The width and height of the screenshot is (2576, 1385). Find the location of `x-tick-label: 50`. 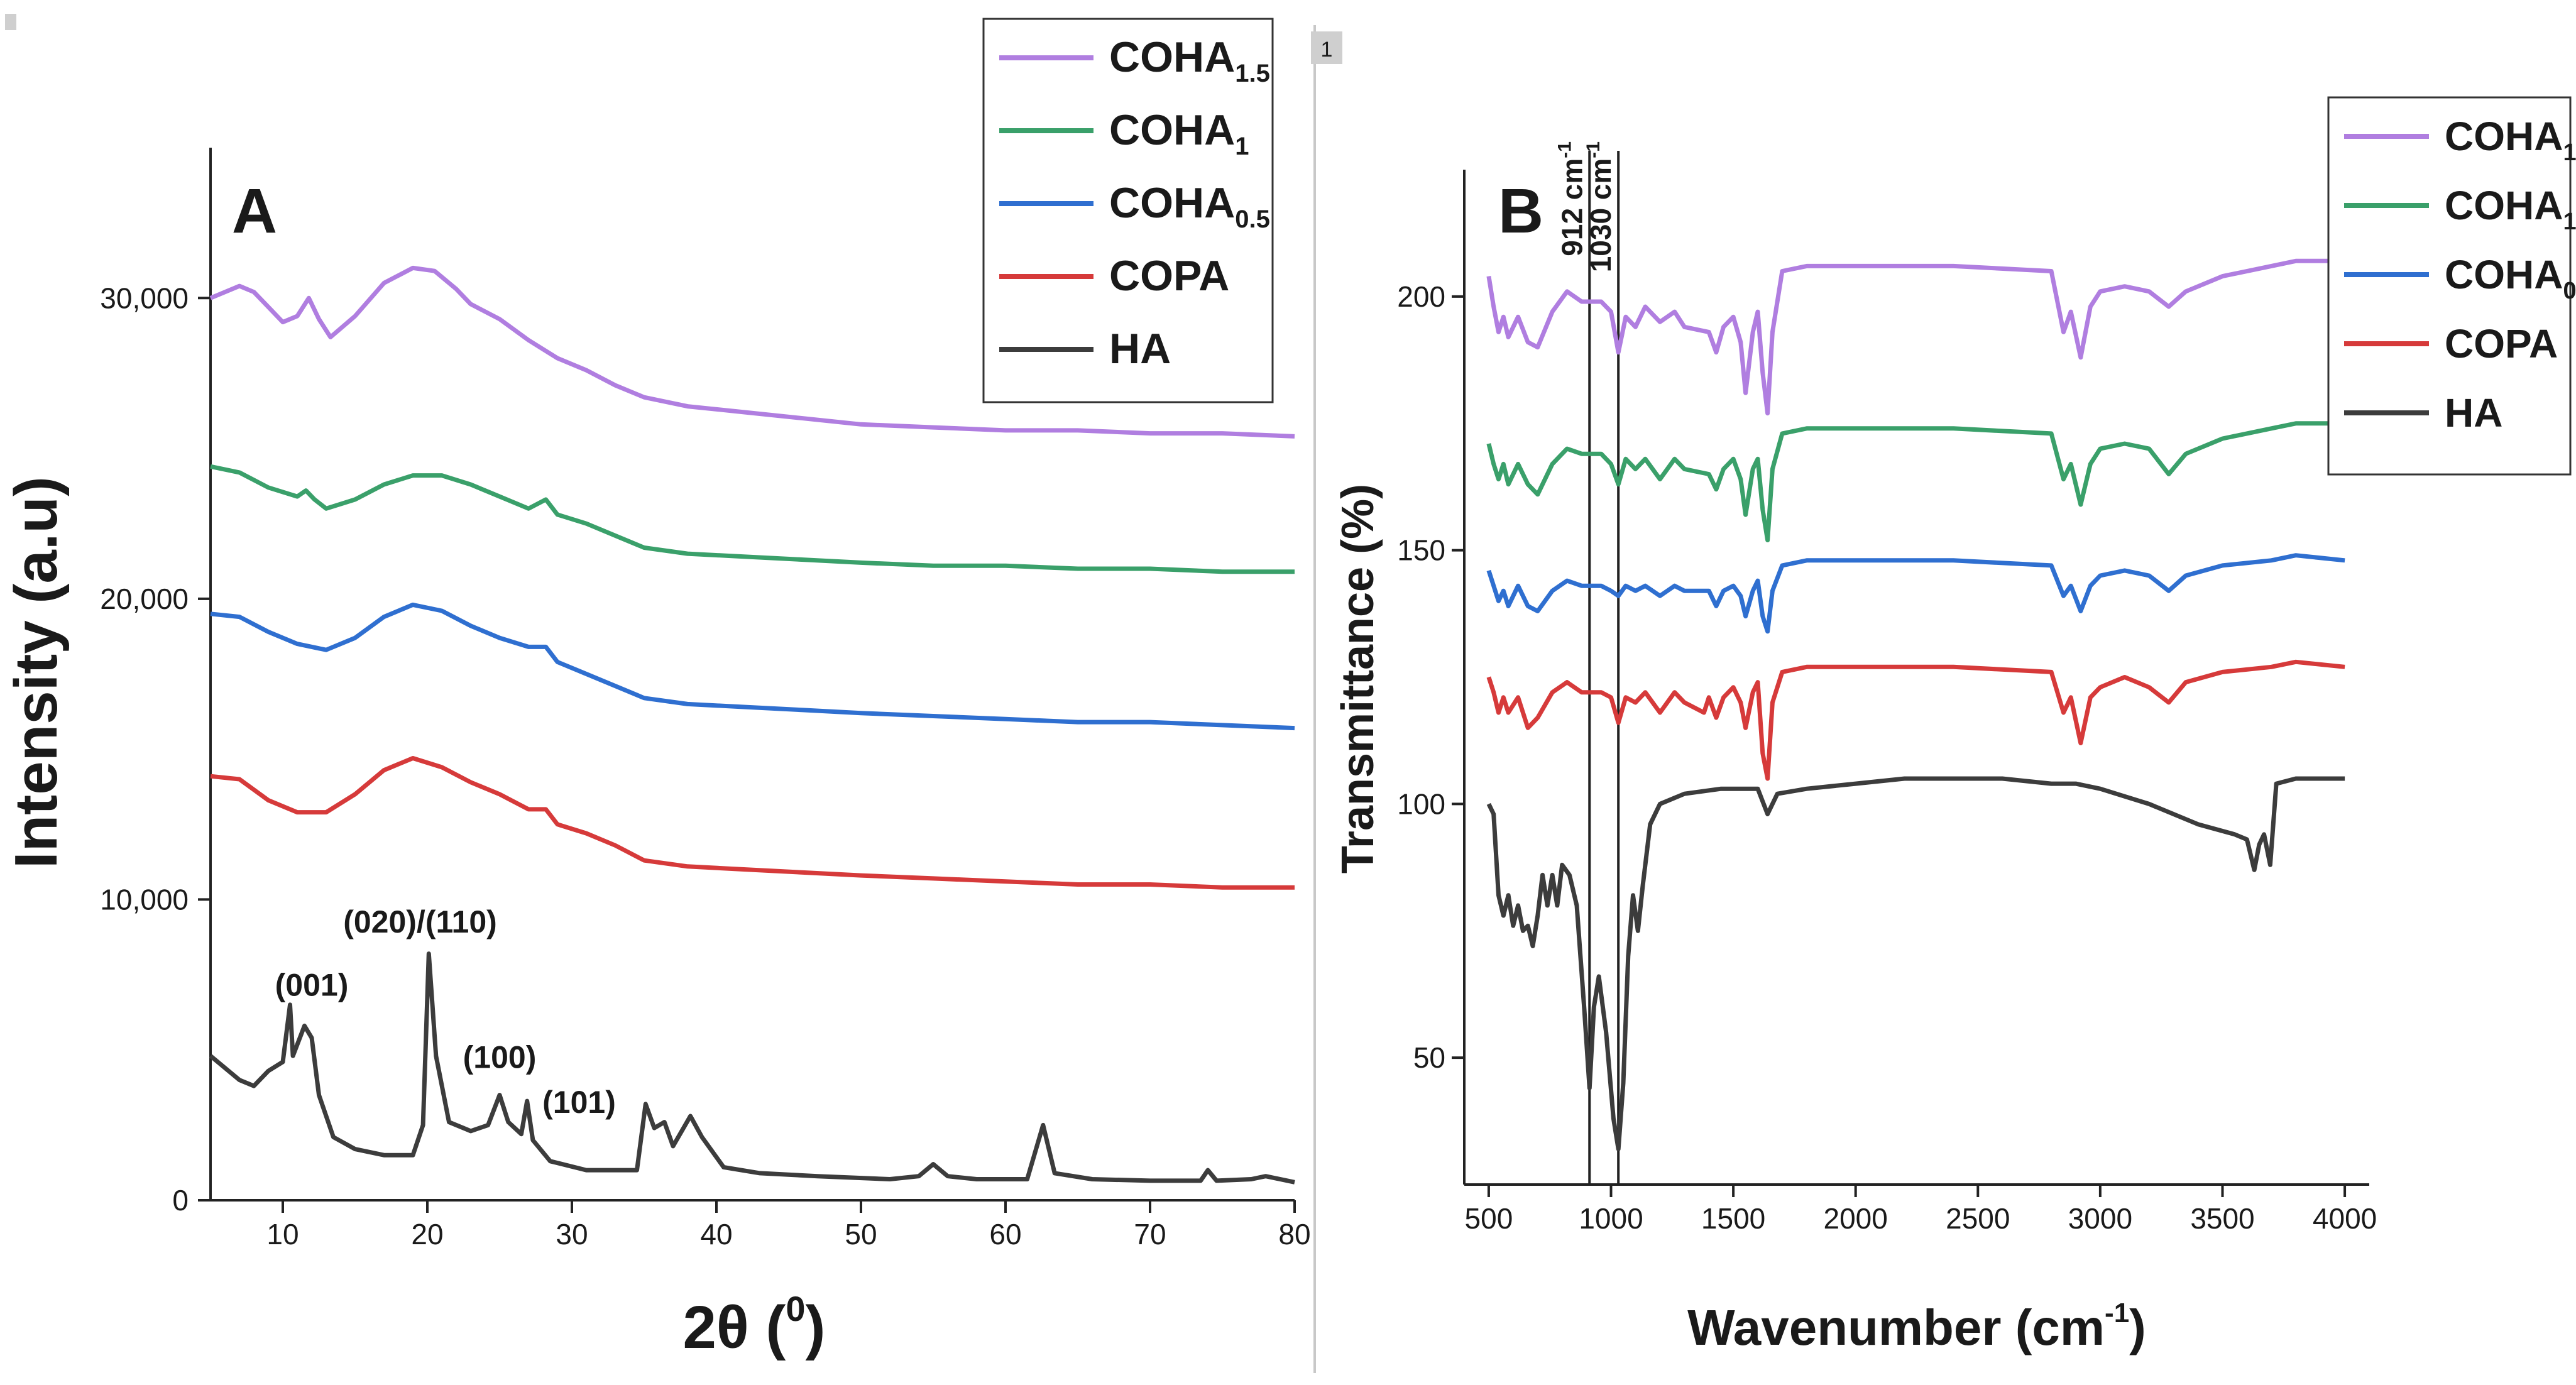

x-tick-label: 50 is located at coordinates (861, 1234).